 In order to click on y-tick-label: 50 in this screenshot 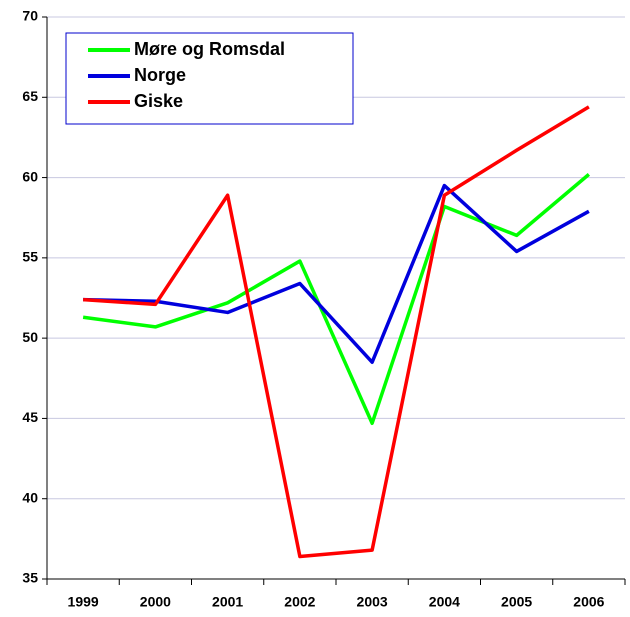, I will do `click(30, 337)`.